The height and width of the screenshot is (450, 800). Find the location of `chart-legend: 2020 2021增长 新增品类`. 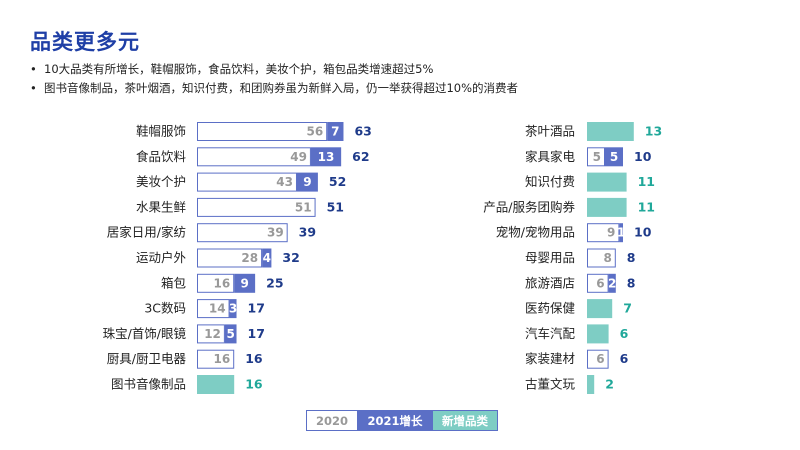

chart-legend: 2020 2021增长 新增品类 is located at coordinates (402, 420).